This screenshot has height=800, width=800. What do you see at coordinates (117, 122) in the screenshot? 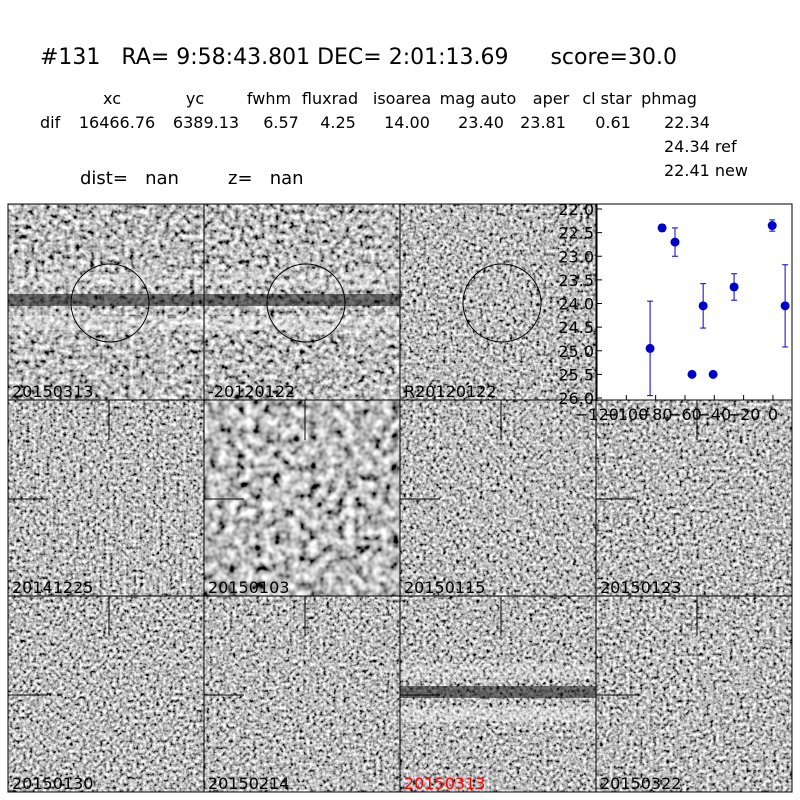
I see `table-cell: 16466.76` at bounding box center [117, 122].